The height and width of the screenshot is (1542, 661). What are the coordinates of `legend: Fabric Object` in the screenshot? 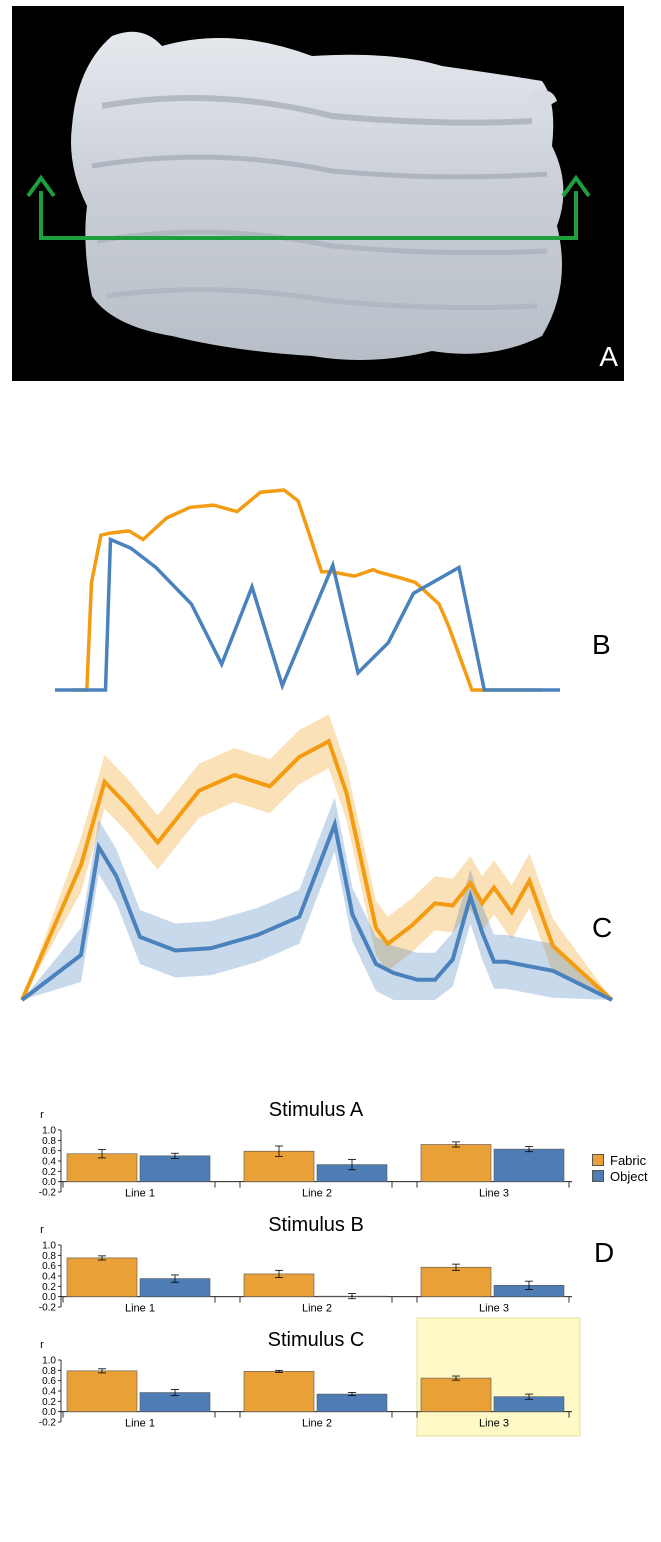 It's located at (620, 1168).